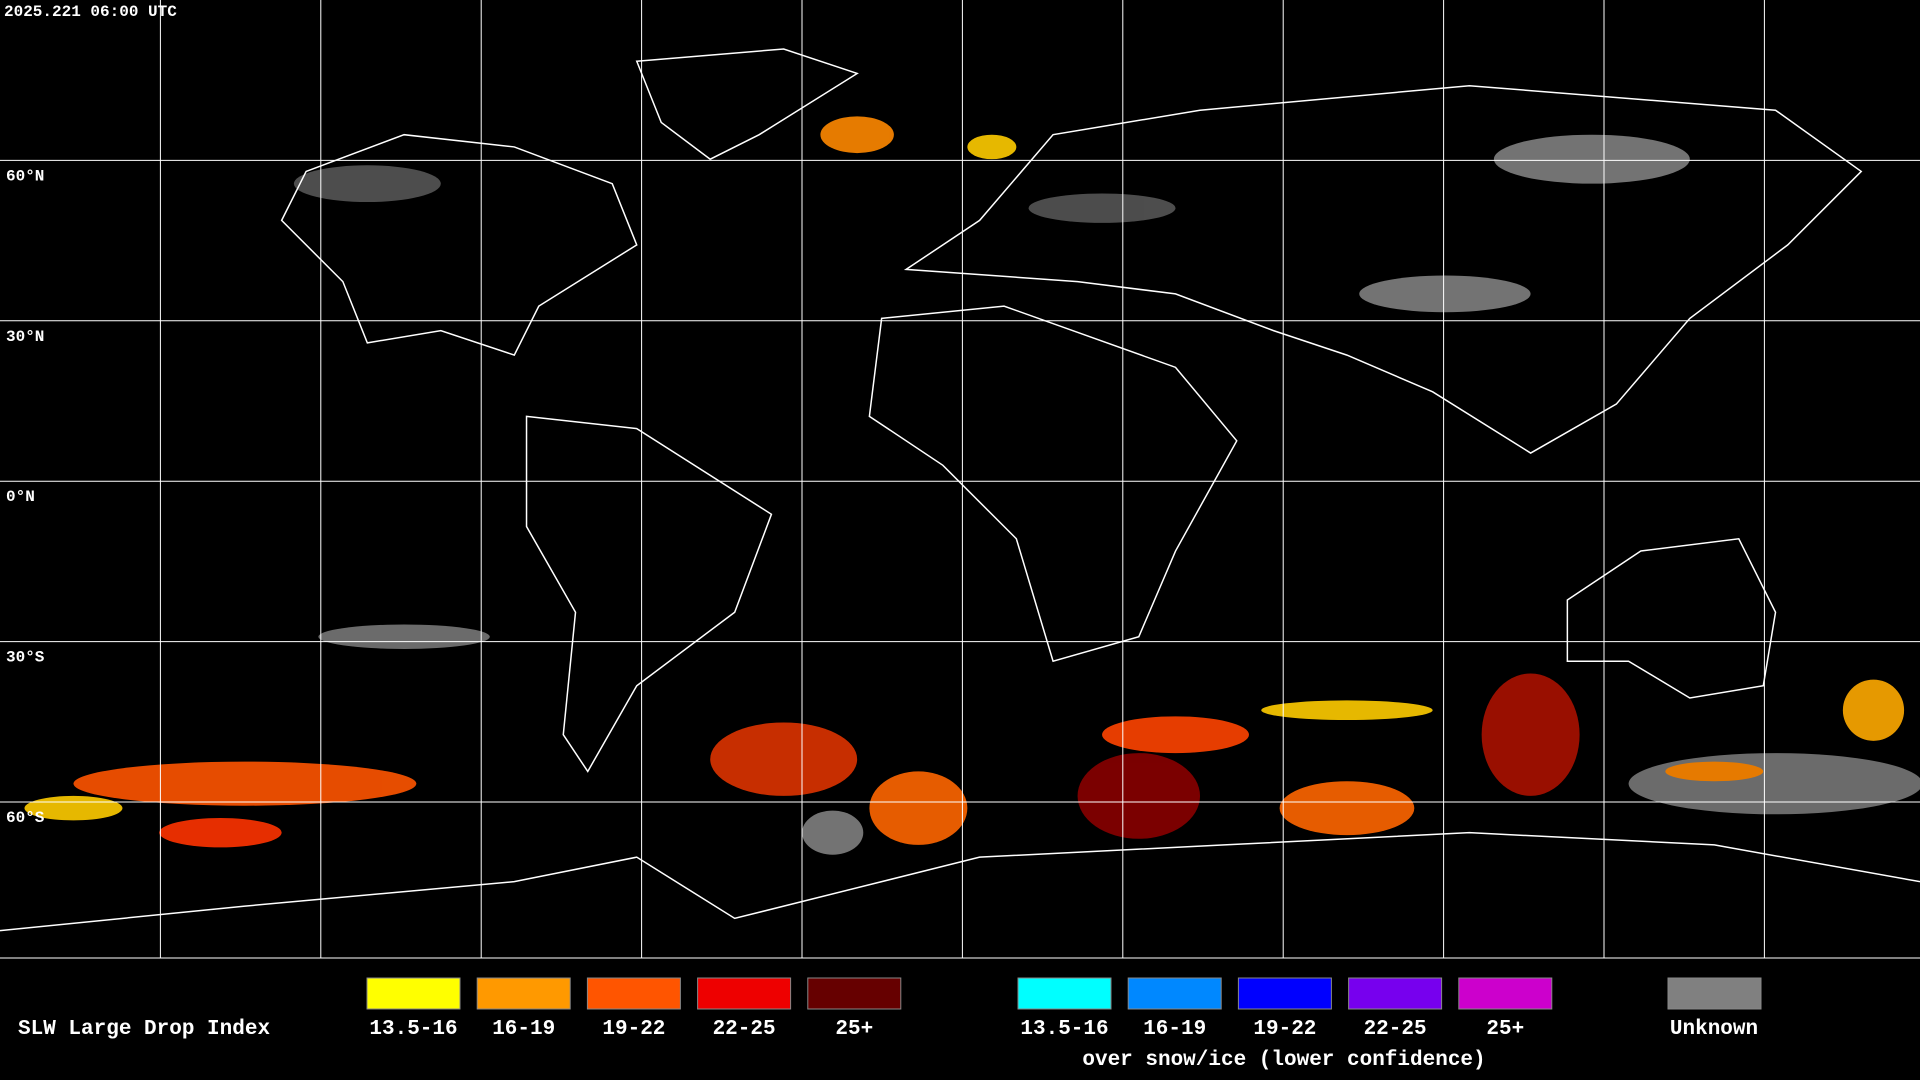  Describe the element at coordinates (25, 658) in the screenshot. I see `latitude-label: 30°S` at that location.